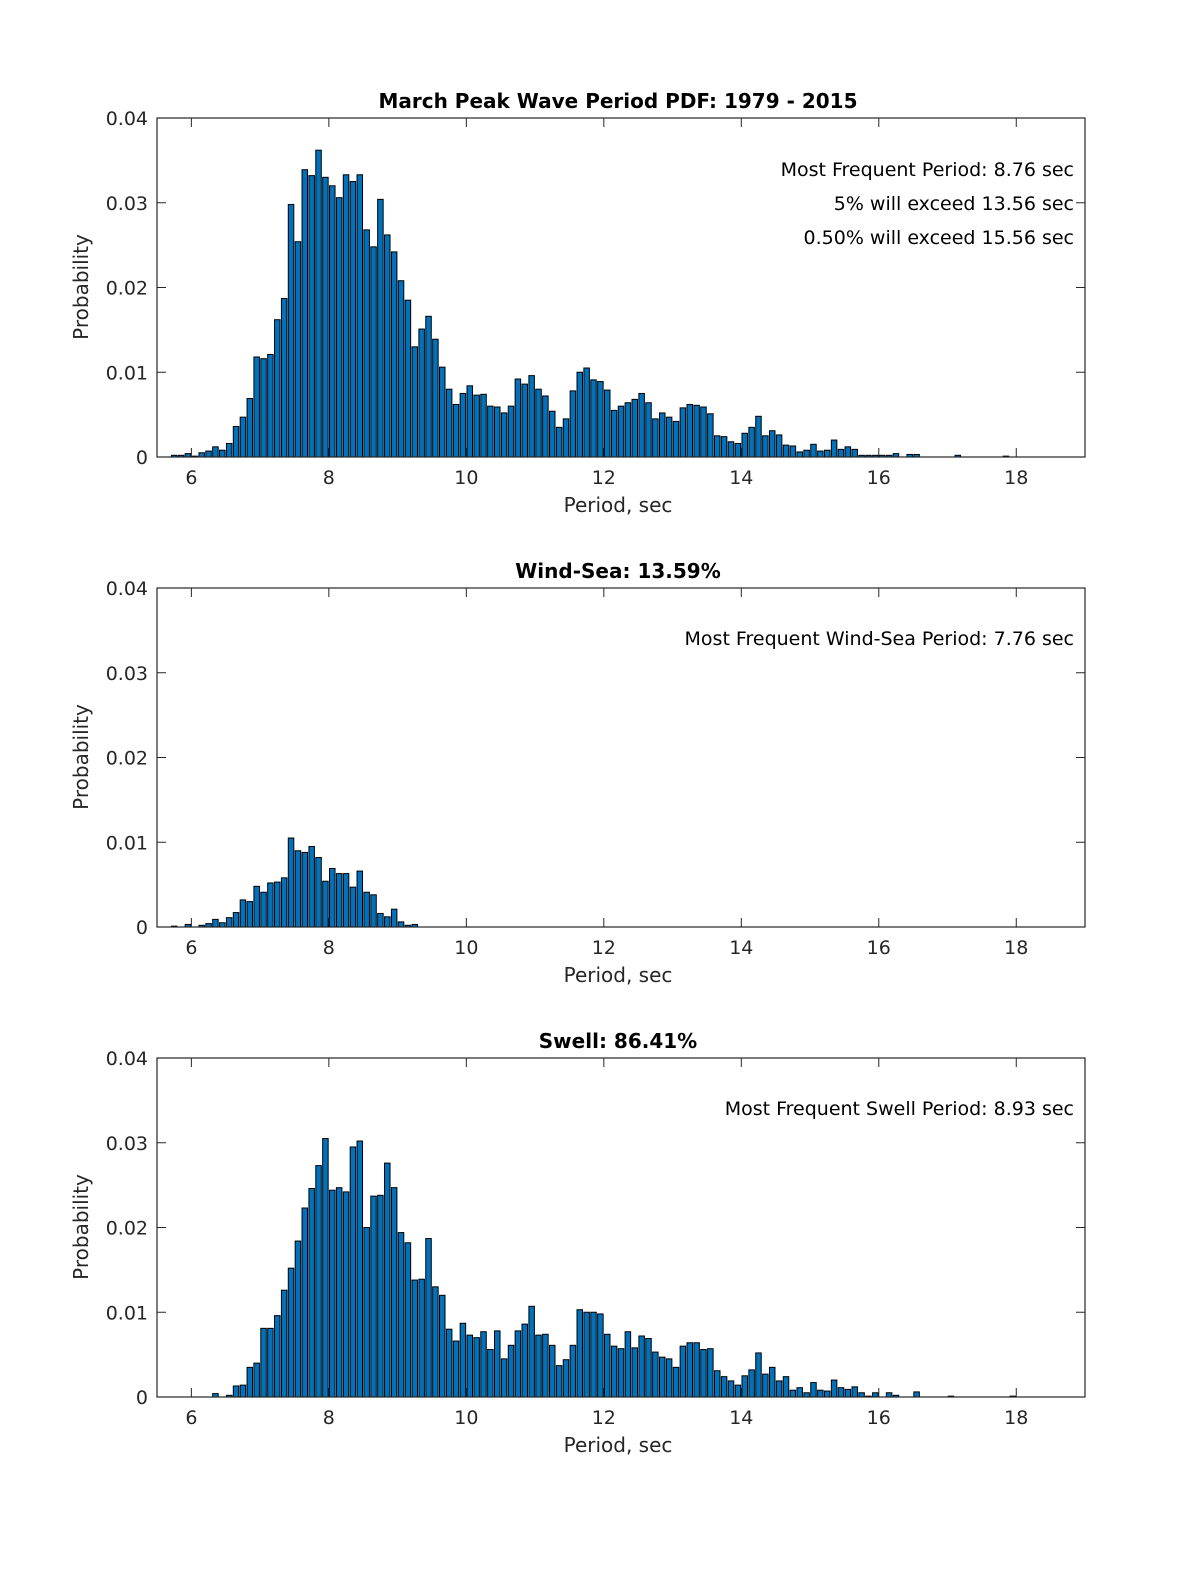  I want to click on y-tick-label: 0.03, so click(127, 1144).